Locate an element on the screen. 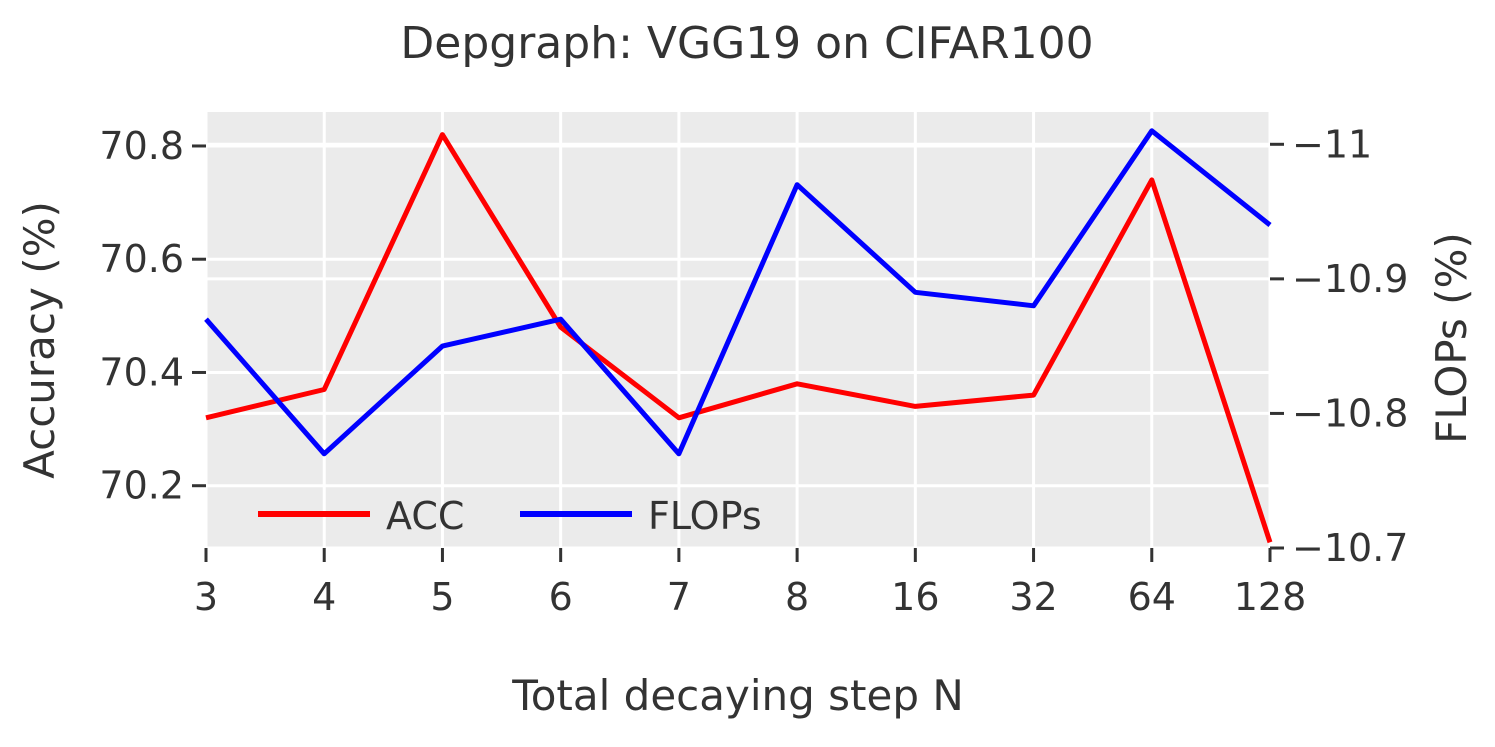 Image resolution: width=1495 pixels, height=747 pixels. y-tick-label-left: 70.2 is located at coordinates (141, 486).